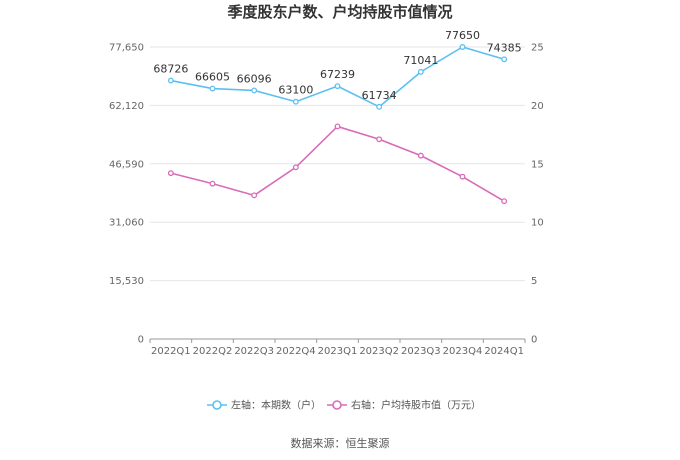  Describe the element at coordinates (537, 223) in the screenshot. I see `right-tick-label: 10` at that location.